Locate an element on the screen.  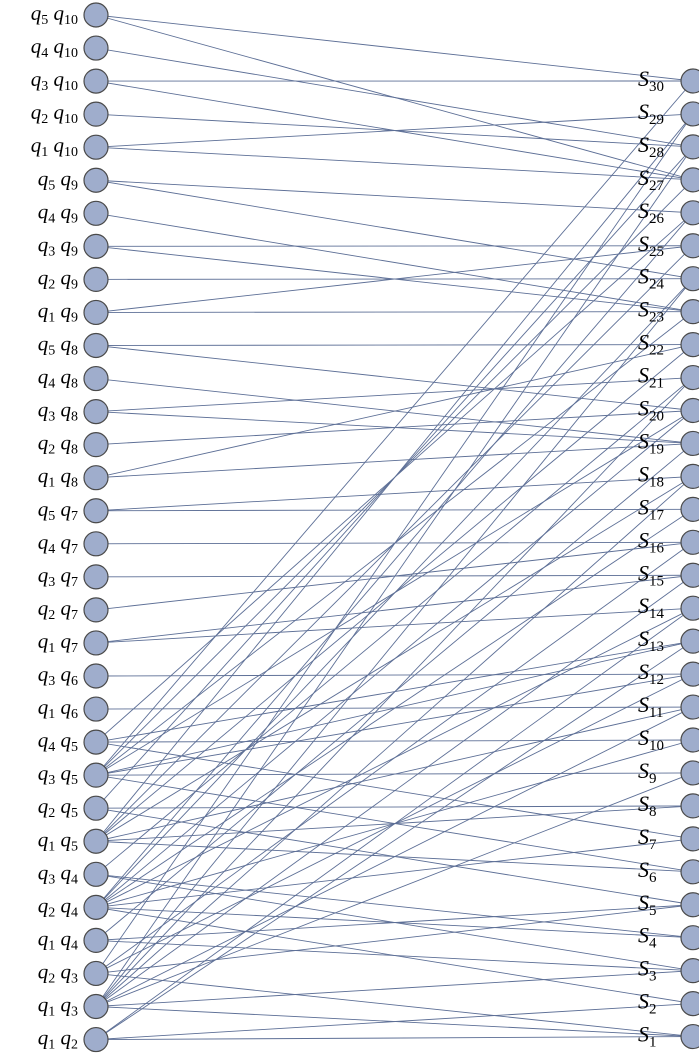
right-node-s19 is located at coordinates (690, 443).